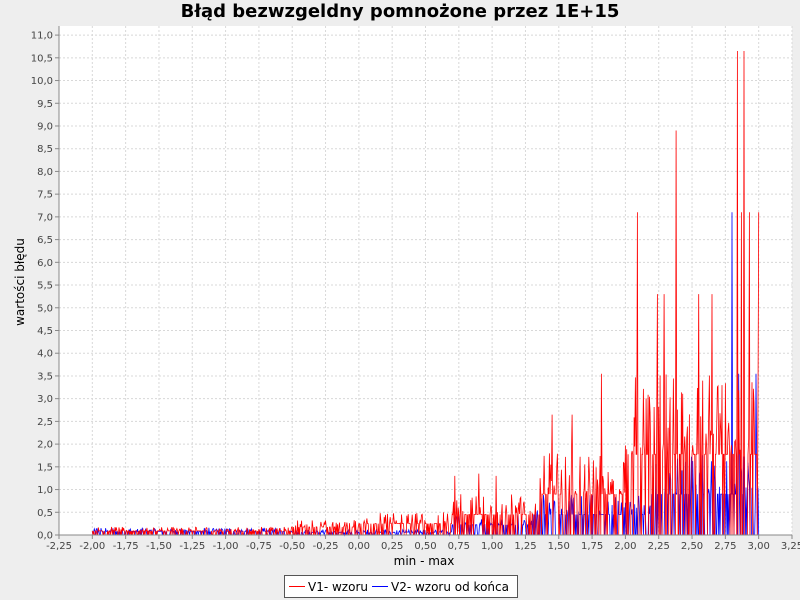 The image size is (800, 600). I want to click on y-axis-label: wartości błędu, so click(20, 282).